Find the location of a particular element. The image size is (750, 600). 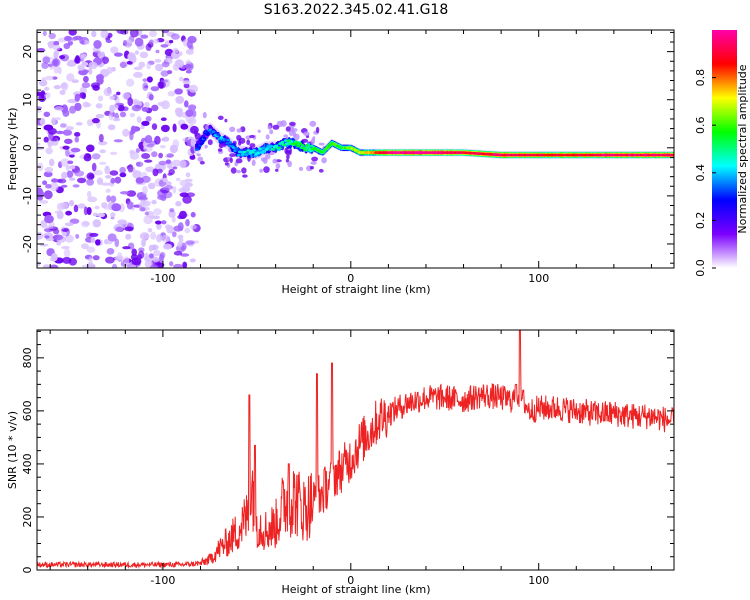

colorbar-tick-label: 0.8 is located at coordinates (700, 78).